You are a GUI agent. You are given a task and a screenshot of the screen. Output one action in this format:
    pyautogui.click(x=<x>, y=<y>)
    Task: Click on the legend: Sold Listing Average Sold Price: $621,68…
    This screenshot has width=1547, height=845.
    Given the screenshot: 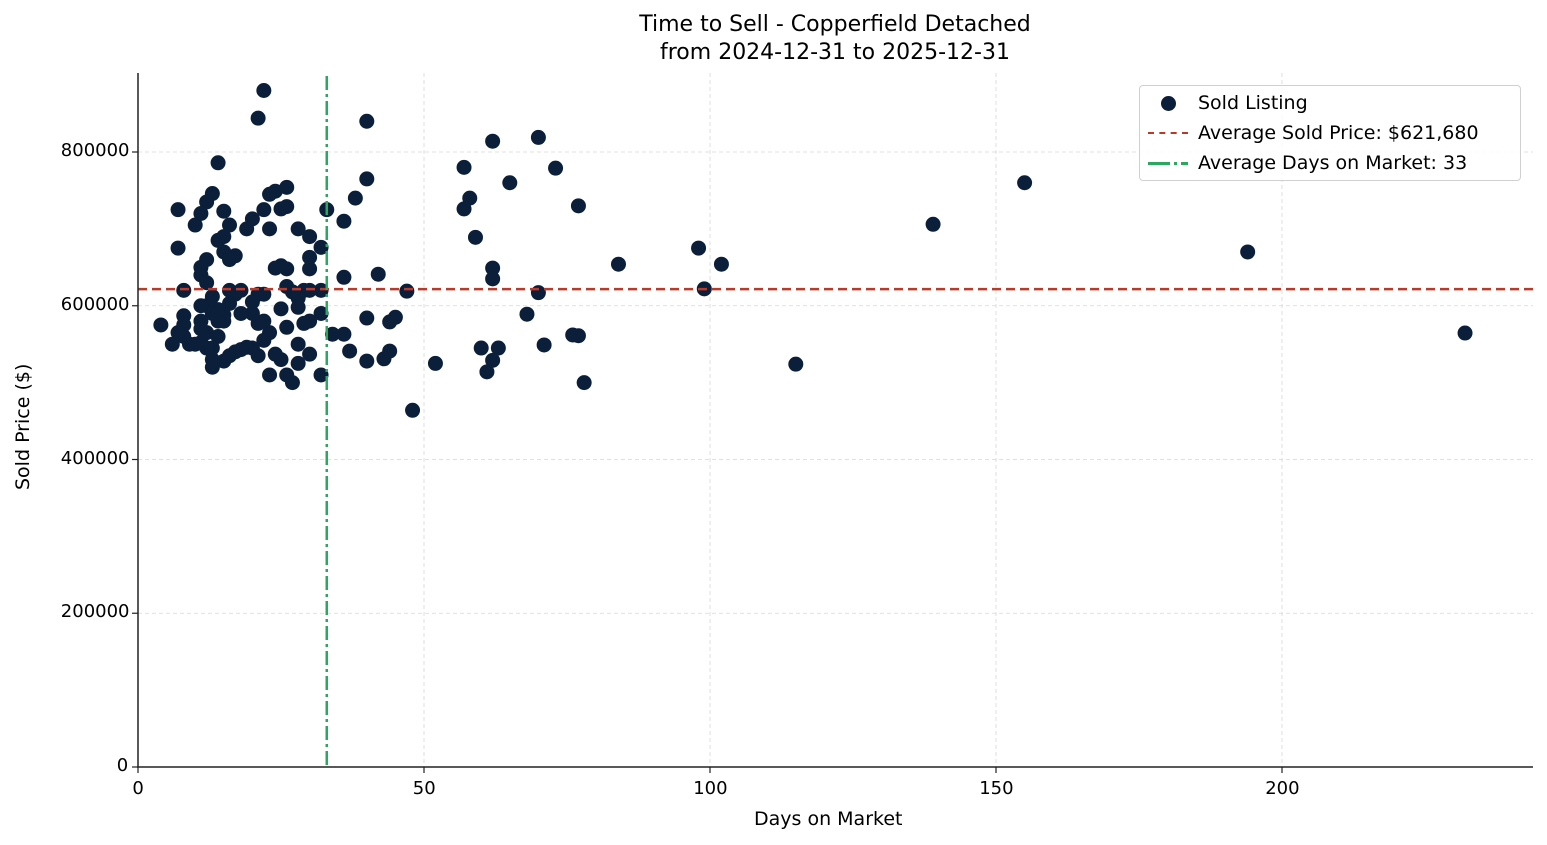 What is the action you would take?
    pyautogui.click(x=1330, y=133)
    